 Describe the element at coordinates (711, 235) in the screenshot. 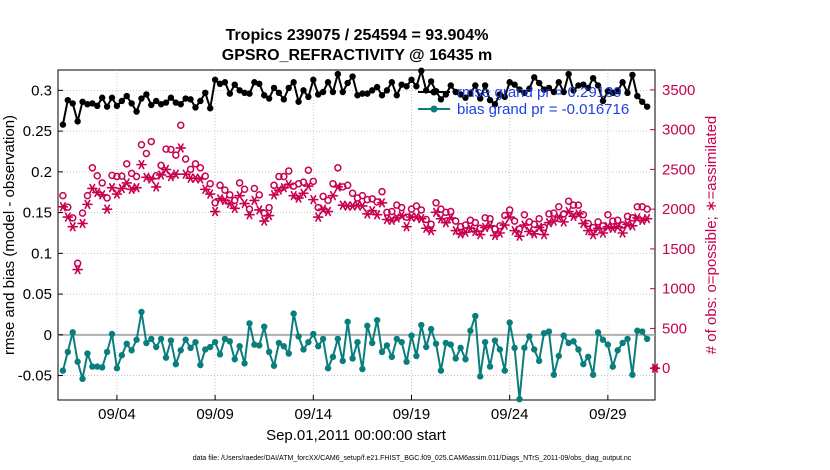

I see `y-axis-right-label: # of obs: o=possible; ∗=assimilated` at that location.